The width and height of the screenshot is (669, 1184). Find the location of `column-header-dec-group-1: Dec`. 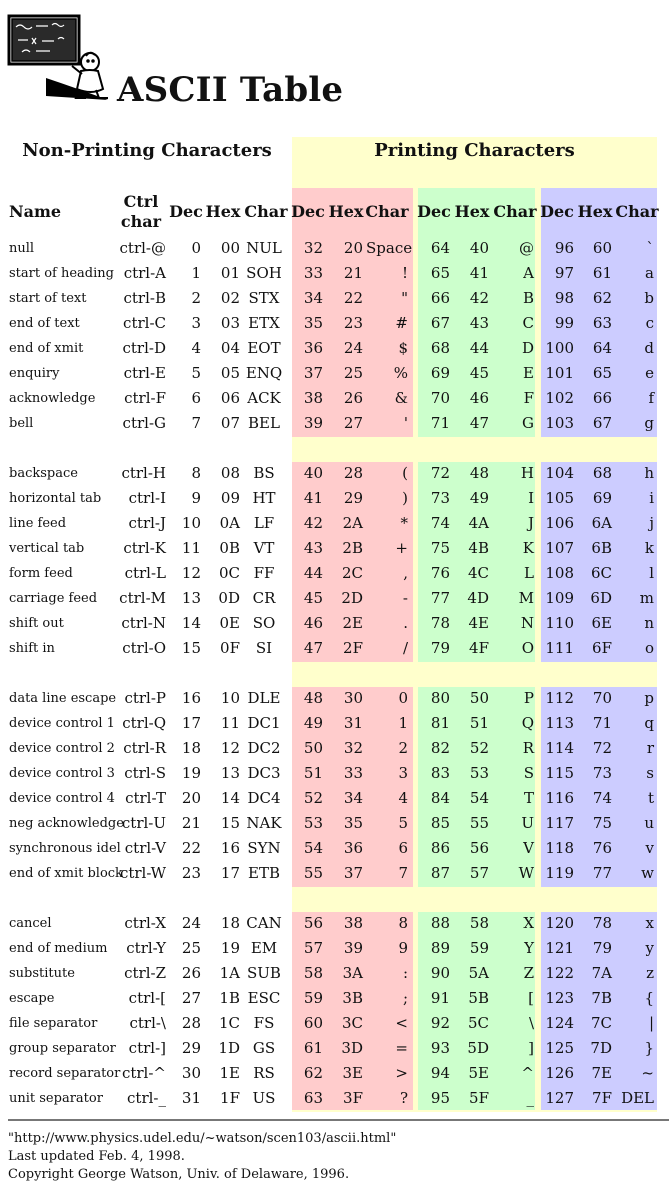

column-header-dec-group-1: Dec is located at coordinates (308, 211).